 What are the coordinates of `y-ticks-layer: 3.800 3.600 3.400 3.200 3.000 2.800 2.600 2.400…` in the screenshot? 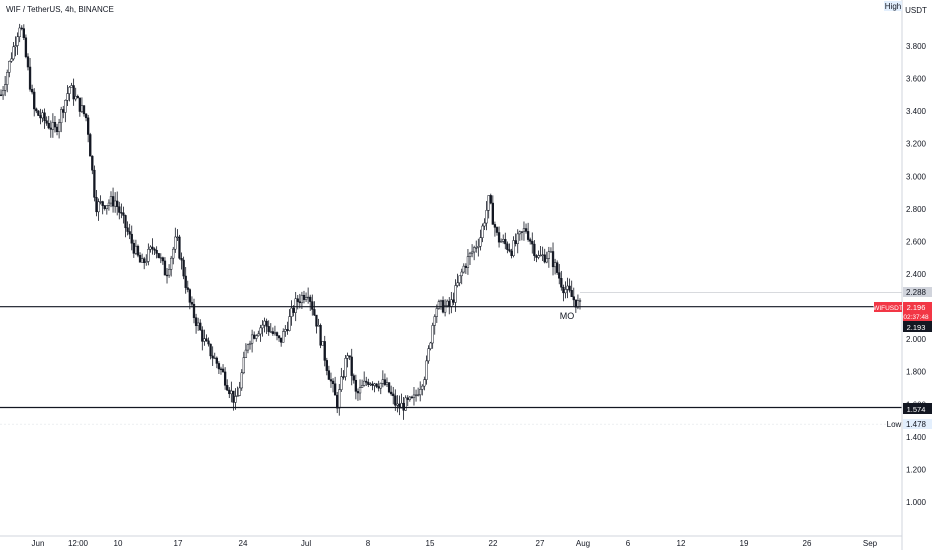 It's located at (916, 274).